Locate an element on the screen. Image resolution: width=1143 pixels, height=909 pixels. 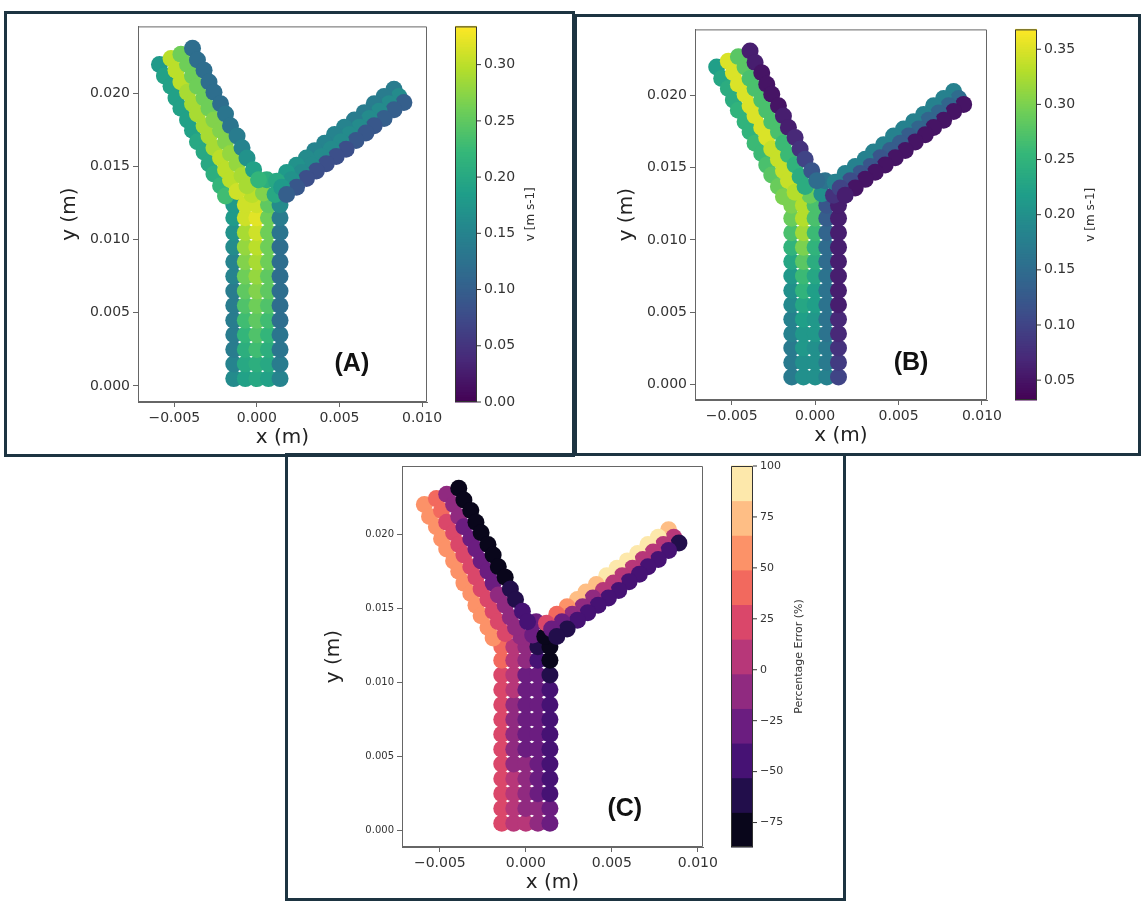
color-bar-label: 75 is located at coordinates (767, 516).